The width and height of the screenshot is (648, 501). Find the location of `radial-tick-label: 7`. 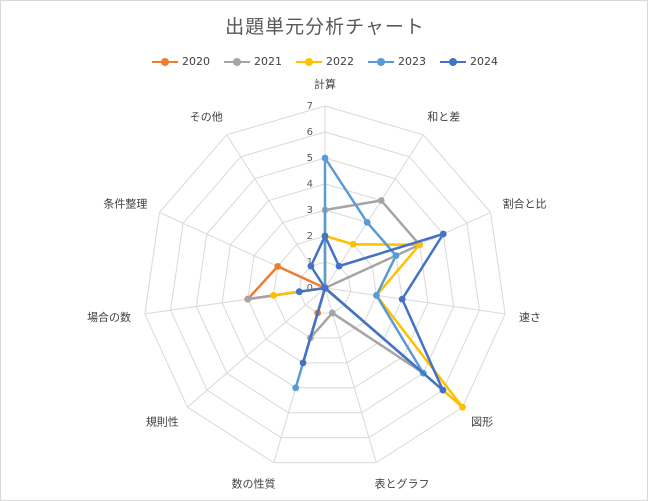

radial-tick-label: 7 is located at coordinates (310, 106).